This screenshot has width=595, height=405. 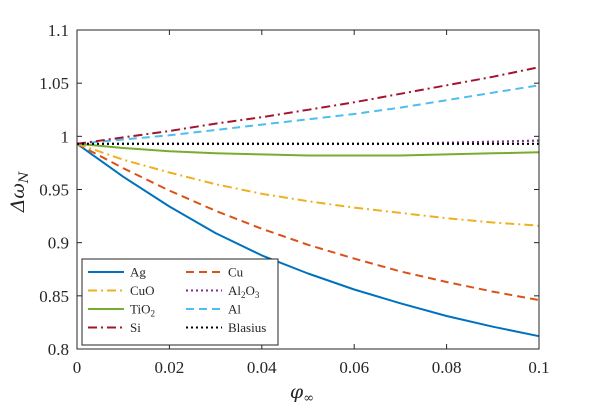 I want to click on y-tick-label: 1, so click(x=65, y=136).